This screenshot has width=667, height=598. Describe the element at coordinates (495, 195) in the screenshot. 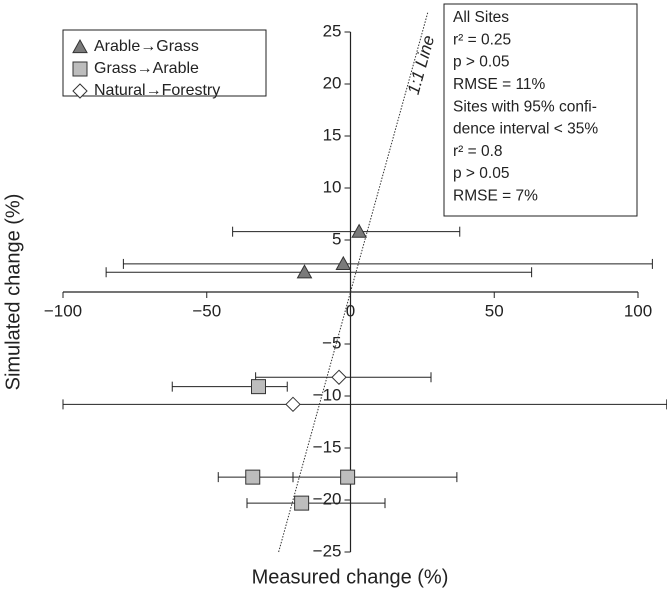

I see `annotation-text: RMSE = 7%` at that location.